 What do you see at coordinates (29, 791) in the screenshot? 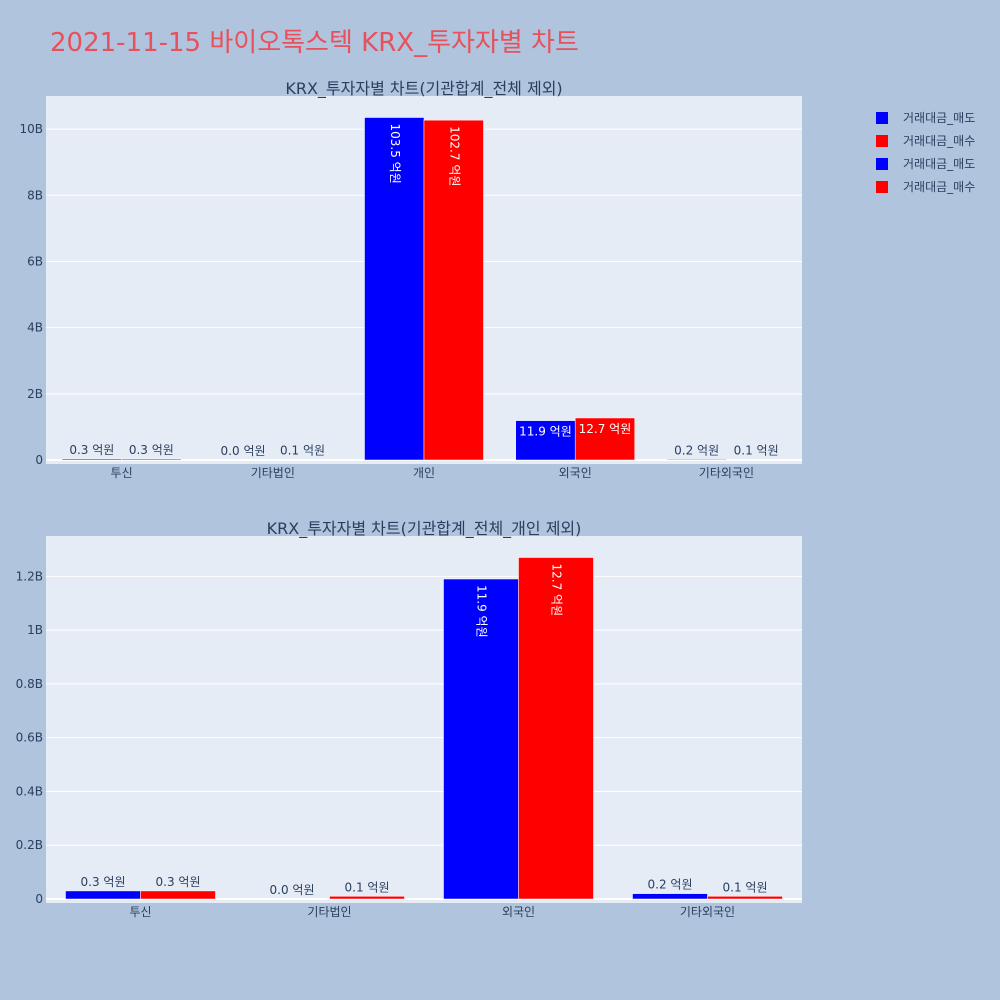
I see `y-tick-label: 0.4B` at bounding box center [29, 791].